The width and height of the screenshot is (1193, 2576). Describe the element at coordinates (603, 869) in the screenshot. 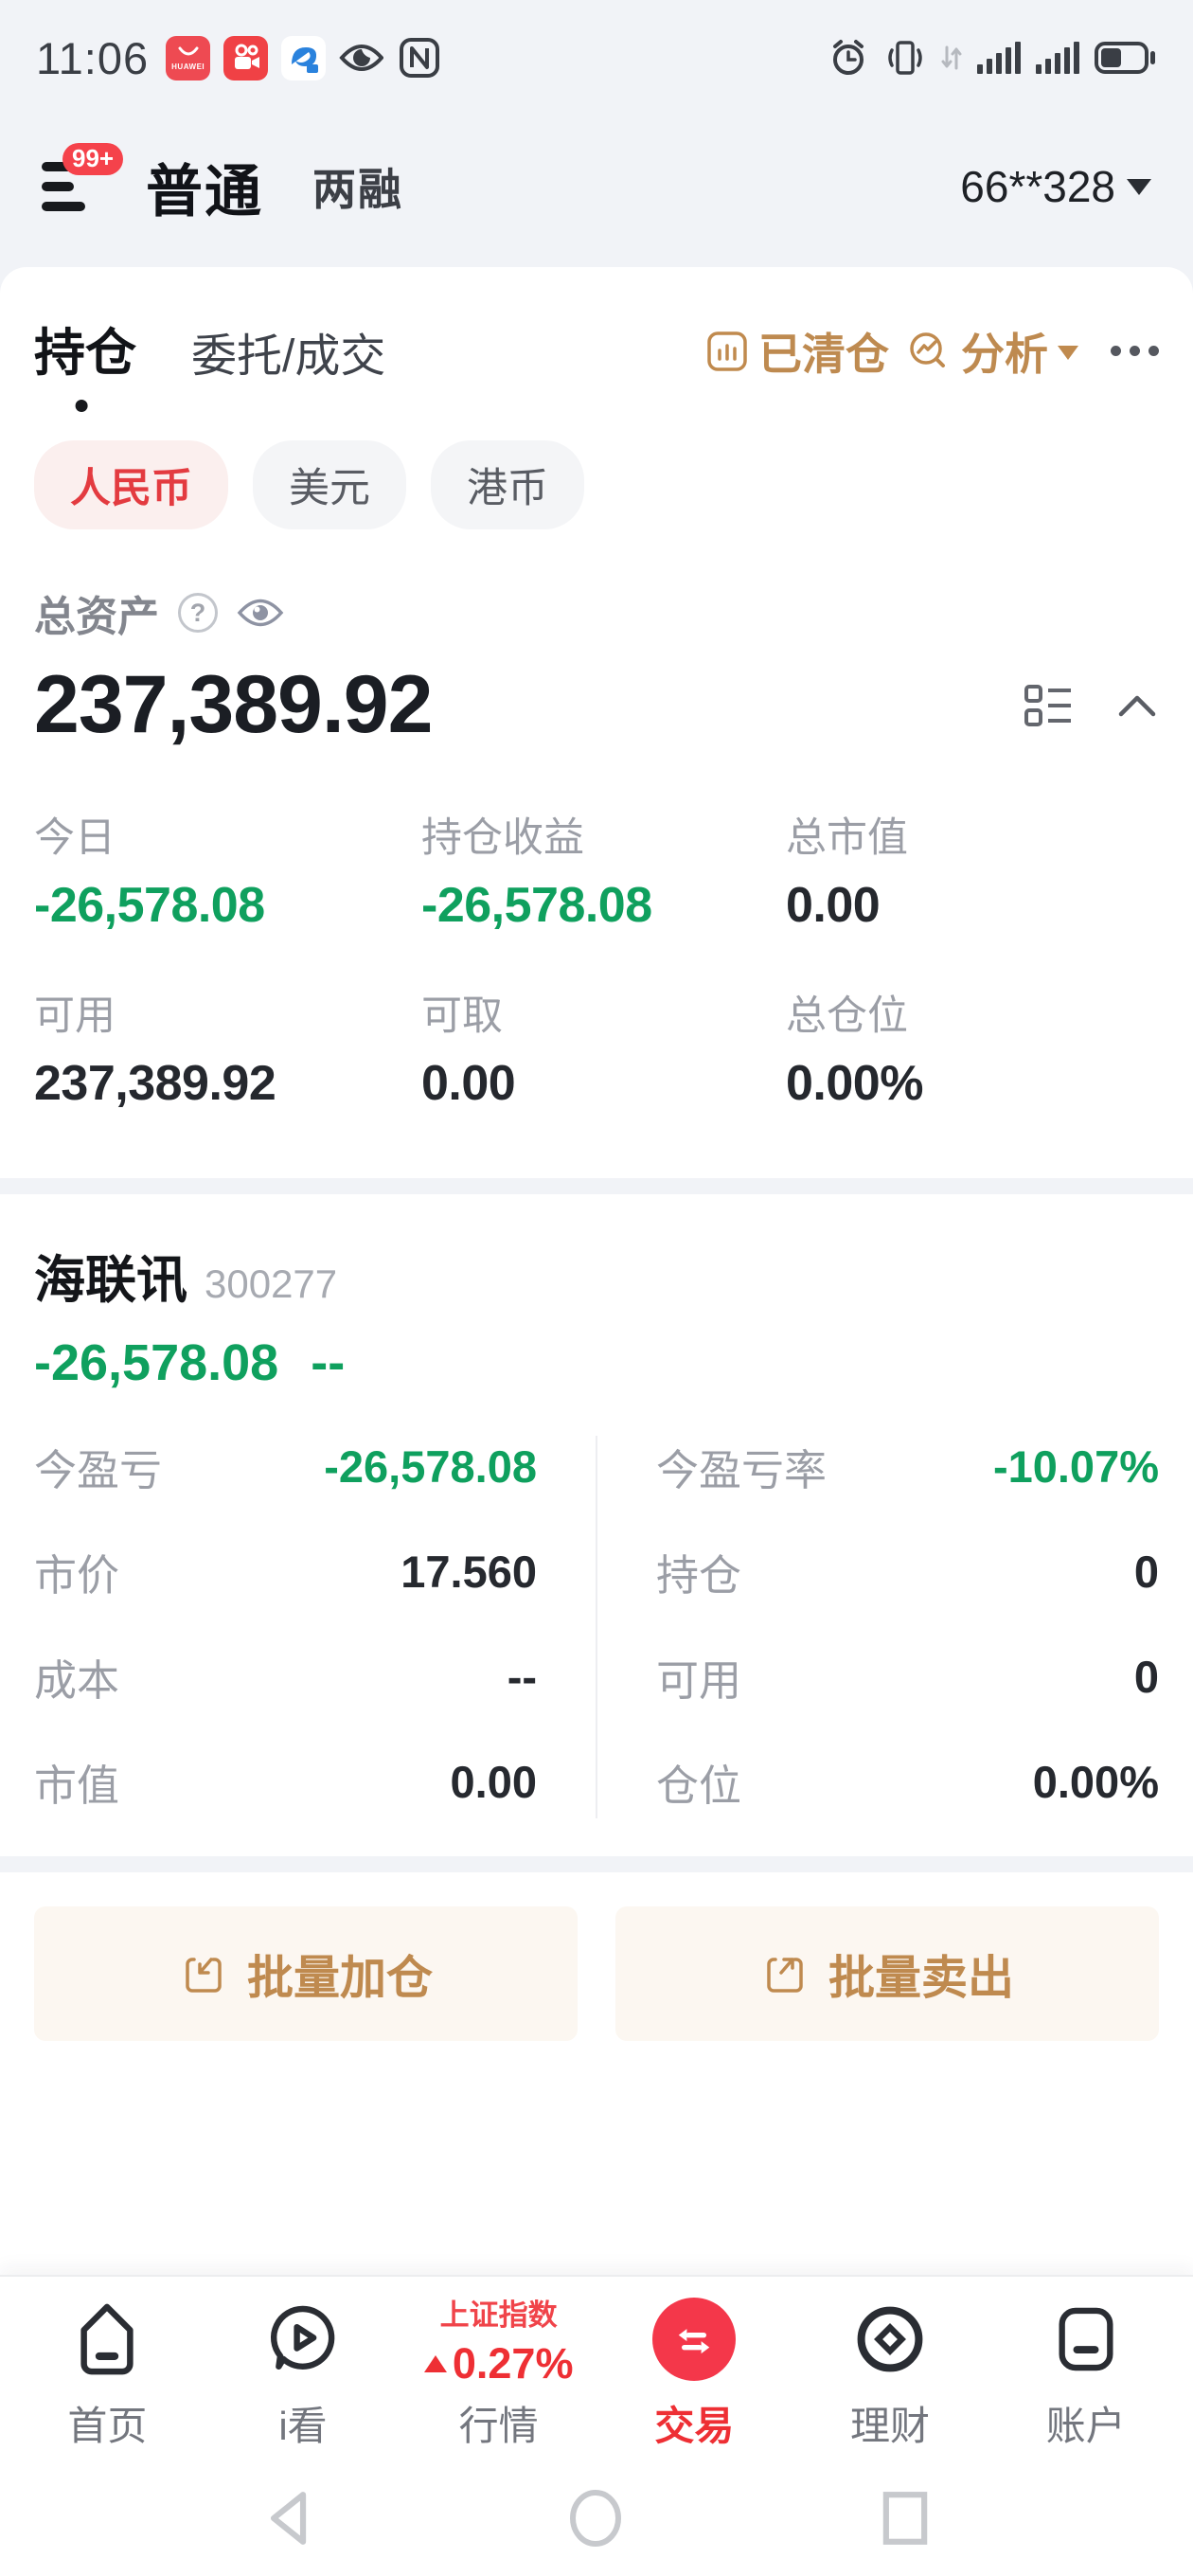

I see `stat-holding-pnl: 持仓收益 -26,578.08` at that location.